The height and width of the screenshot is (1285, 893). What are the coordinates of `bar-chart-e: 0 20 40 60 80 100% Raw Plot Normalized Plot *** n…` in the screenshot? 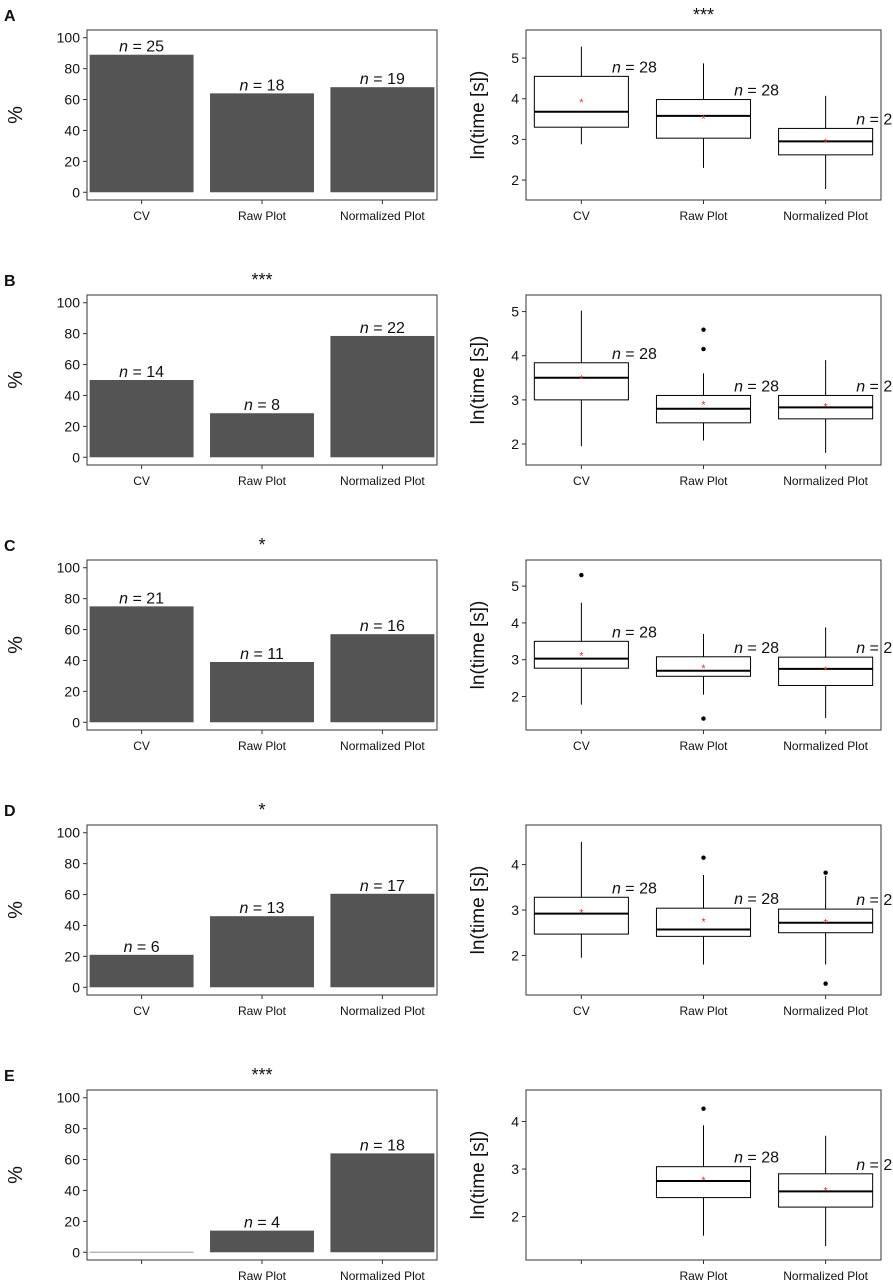 It's located at (221, 1174).